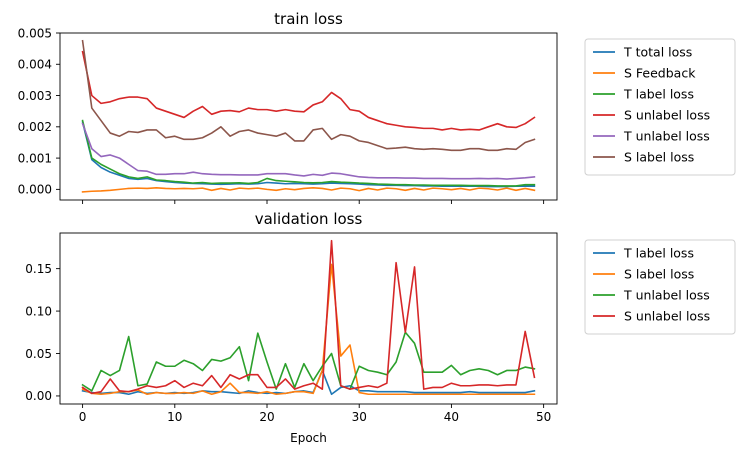  I want to click on x-tick-label: 20, so click(266, 417).